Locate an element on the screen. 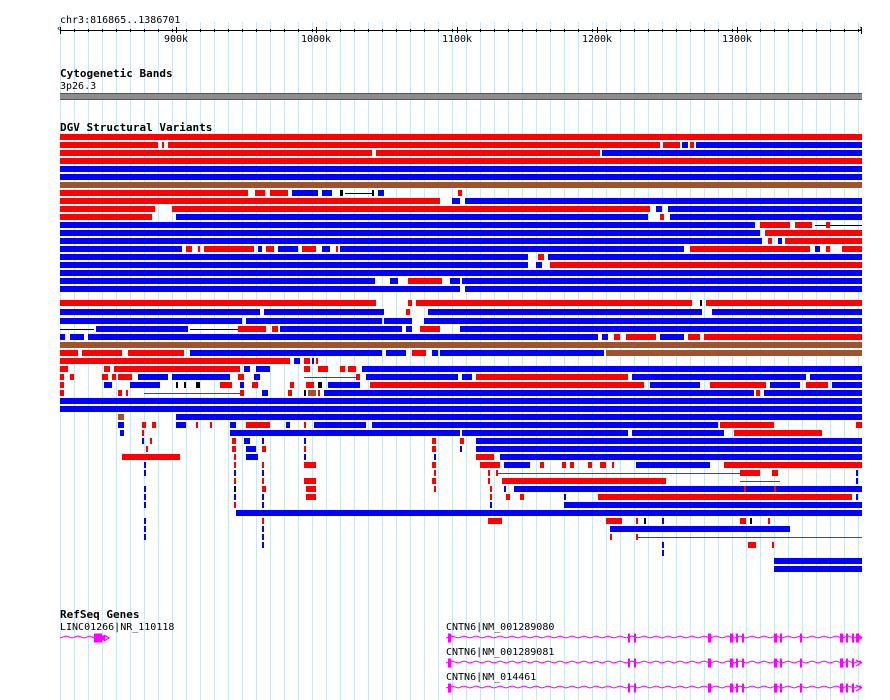  strand-arrow-icon is located at coordinates (107, 638).